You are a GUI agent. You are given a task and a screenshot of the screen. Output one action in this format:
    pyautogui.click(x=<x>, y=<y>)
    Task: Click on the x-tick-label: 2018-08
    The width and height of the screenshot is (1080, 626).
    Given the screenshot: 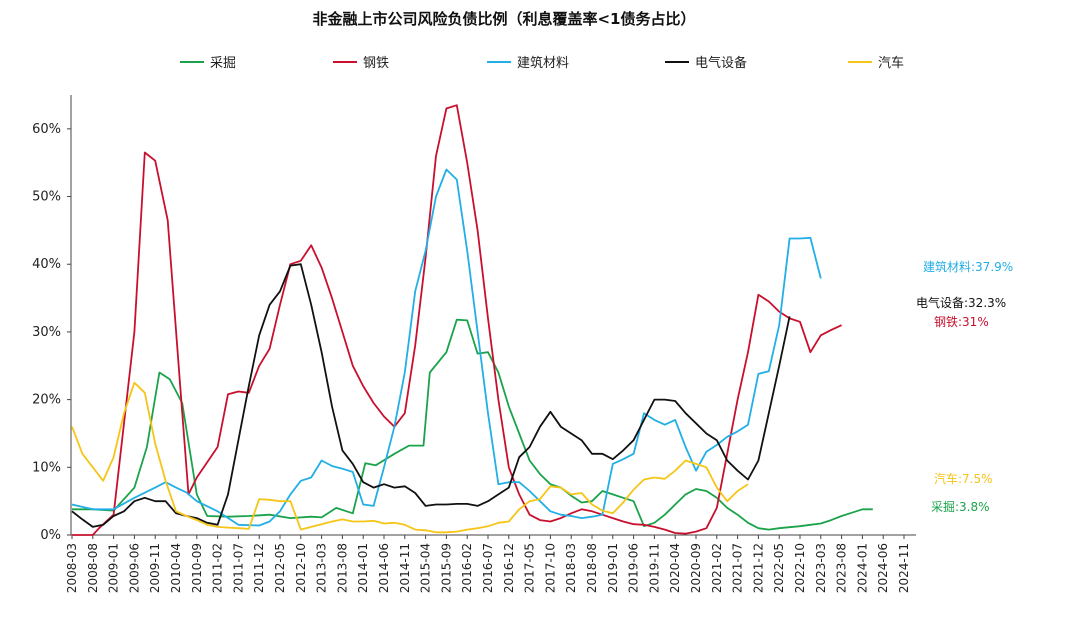 What is the action you would take?
    pyautogui.click(x=592, y=568)
    